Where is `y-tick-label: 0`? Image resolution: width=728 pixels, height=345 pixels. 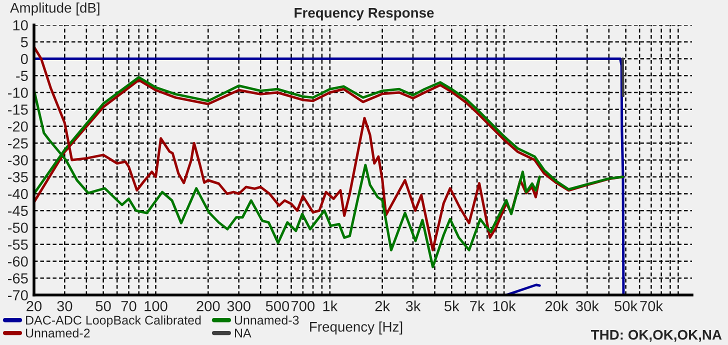 y-tick-label: 0 is located at coordinates (24, 59).